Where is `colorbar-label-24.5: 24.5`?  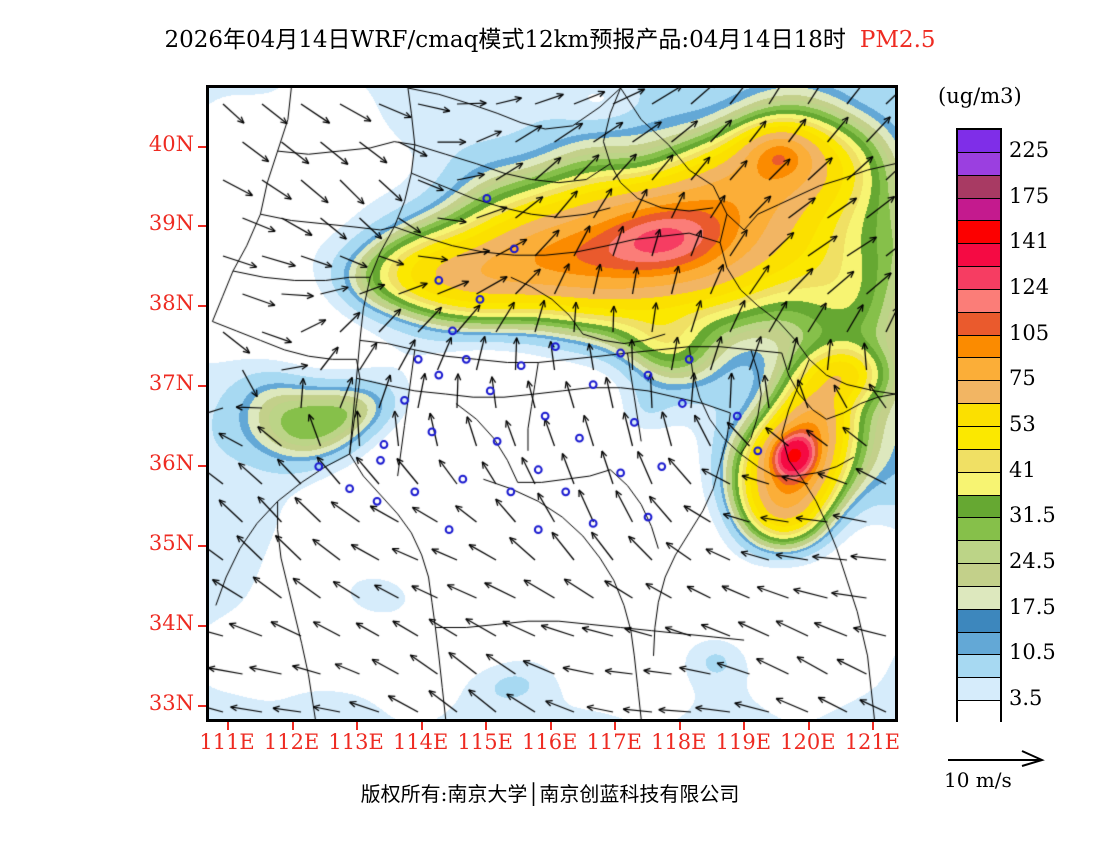 colorbar-label-24.5: 24.5 is located at coordinates (1032, 561).